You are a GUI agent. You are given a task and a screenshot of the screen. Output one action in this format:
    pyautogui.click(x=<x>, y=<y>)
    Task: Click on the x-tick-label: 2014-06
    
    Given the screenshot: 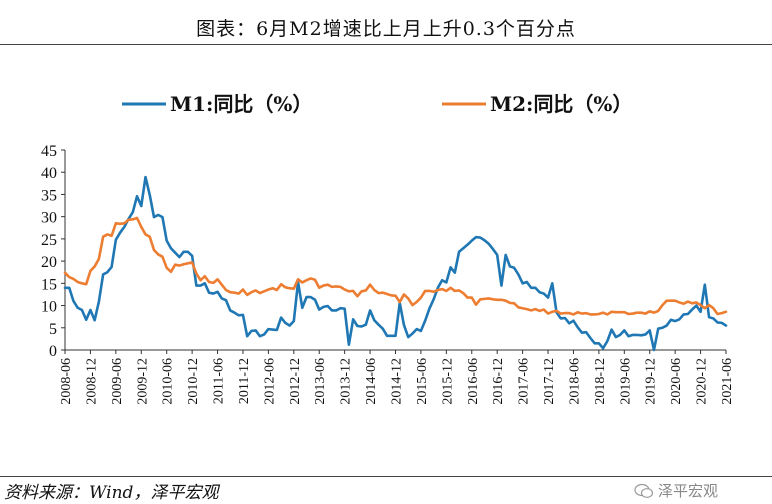 What is the action you would take?
    pyautogui.click(x=371, y=381)
    